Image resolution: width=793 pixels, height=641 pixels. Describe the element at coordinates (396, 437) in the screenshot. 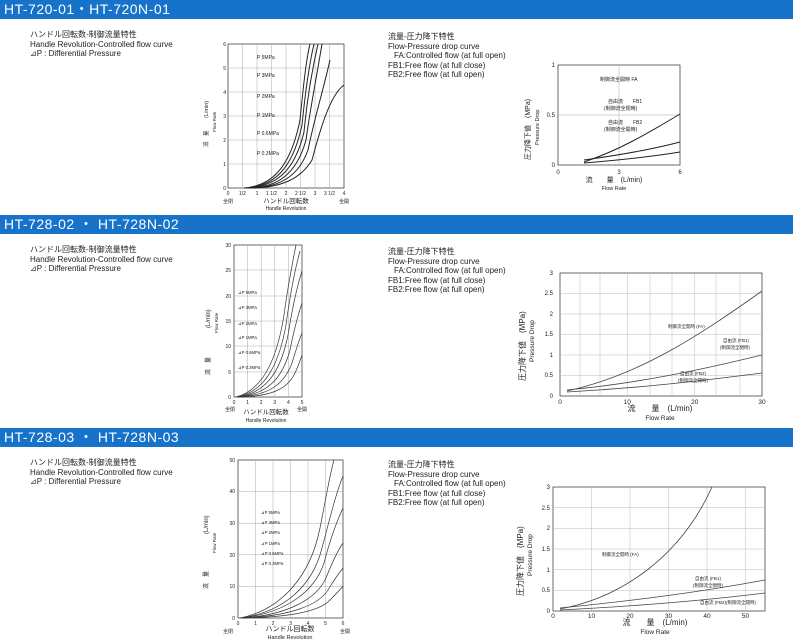

I see `section-title: HT-728-03 ・ HT-728N-03` at that location.